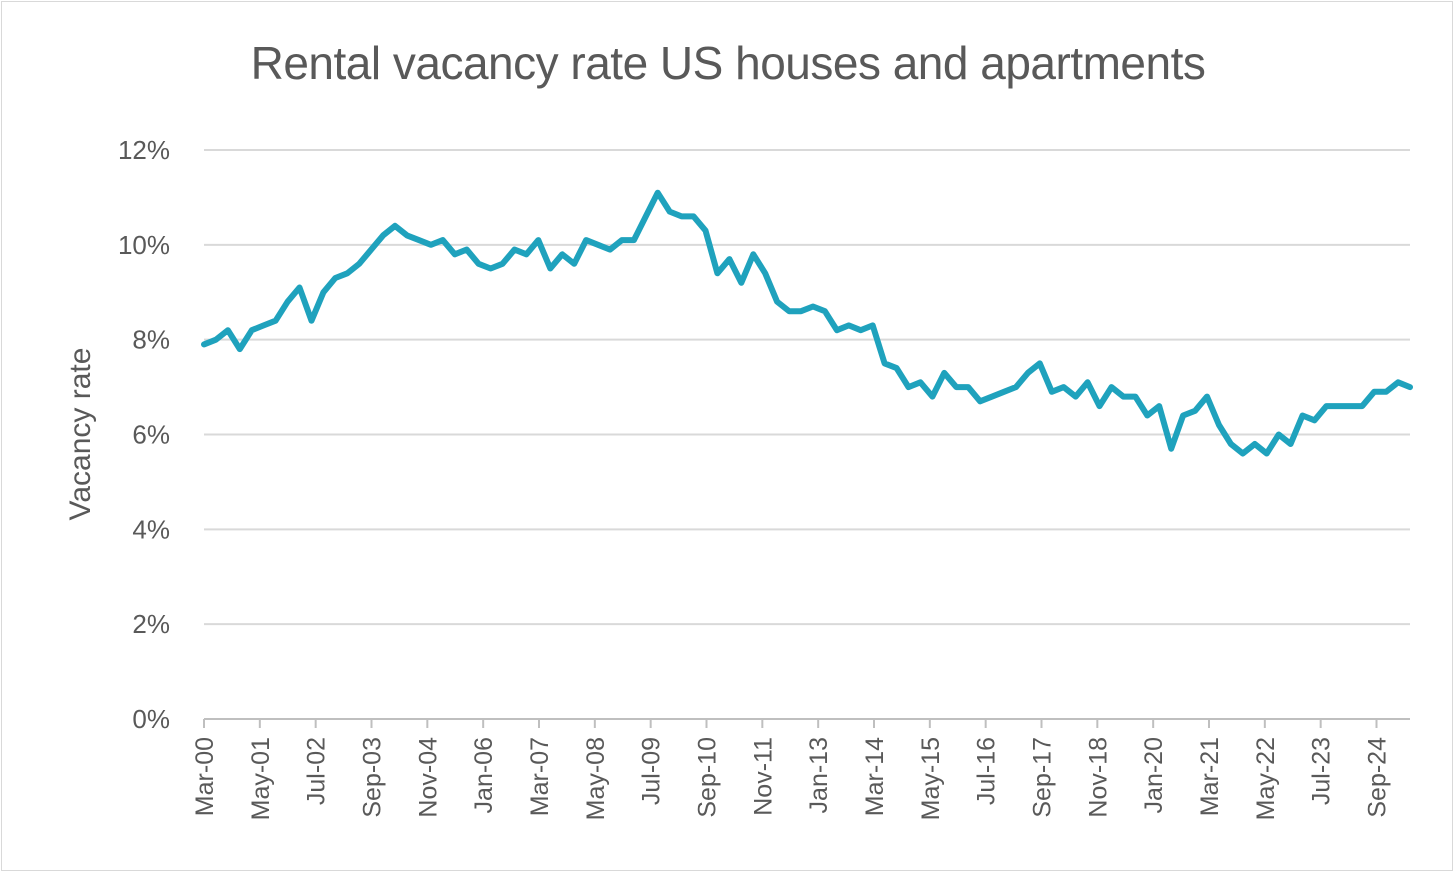  What do you see at coordinates (373, 777) in the screenshot?
I see `x-tick-label: Sep-03` at bounding box center [373, 777].